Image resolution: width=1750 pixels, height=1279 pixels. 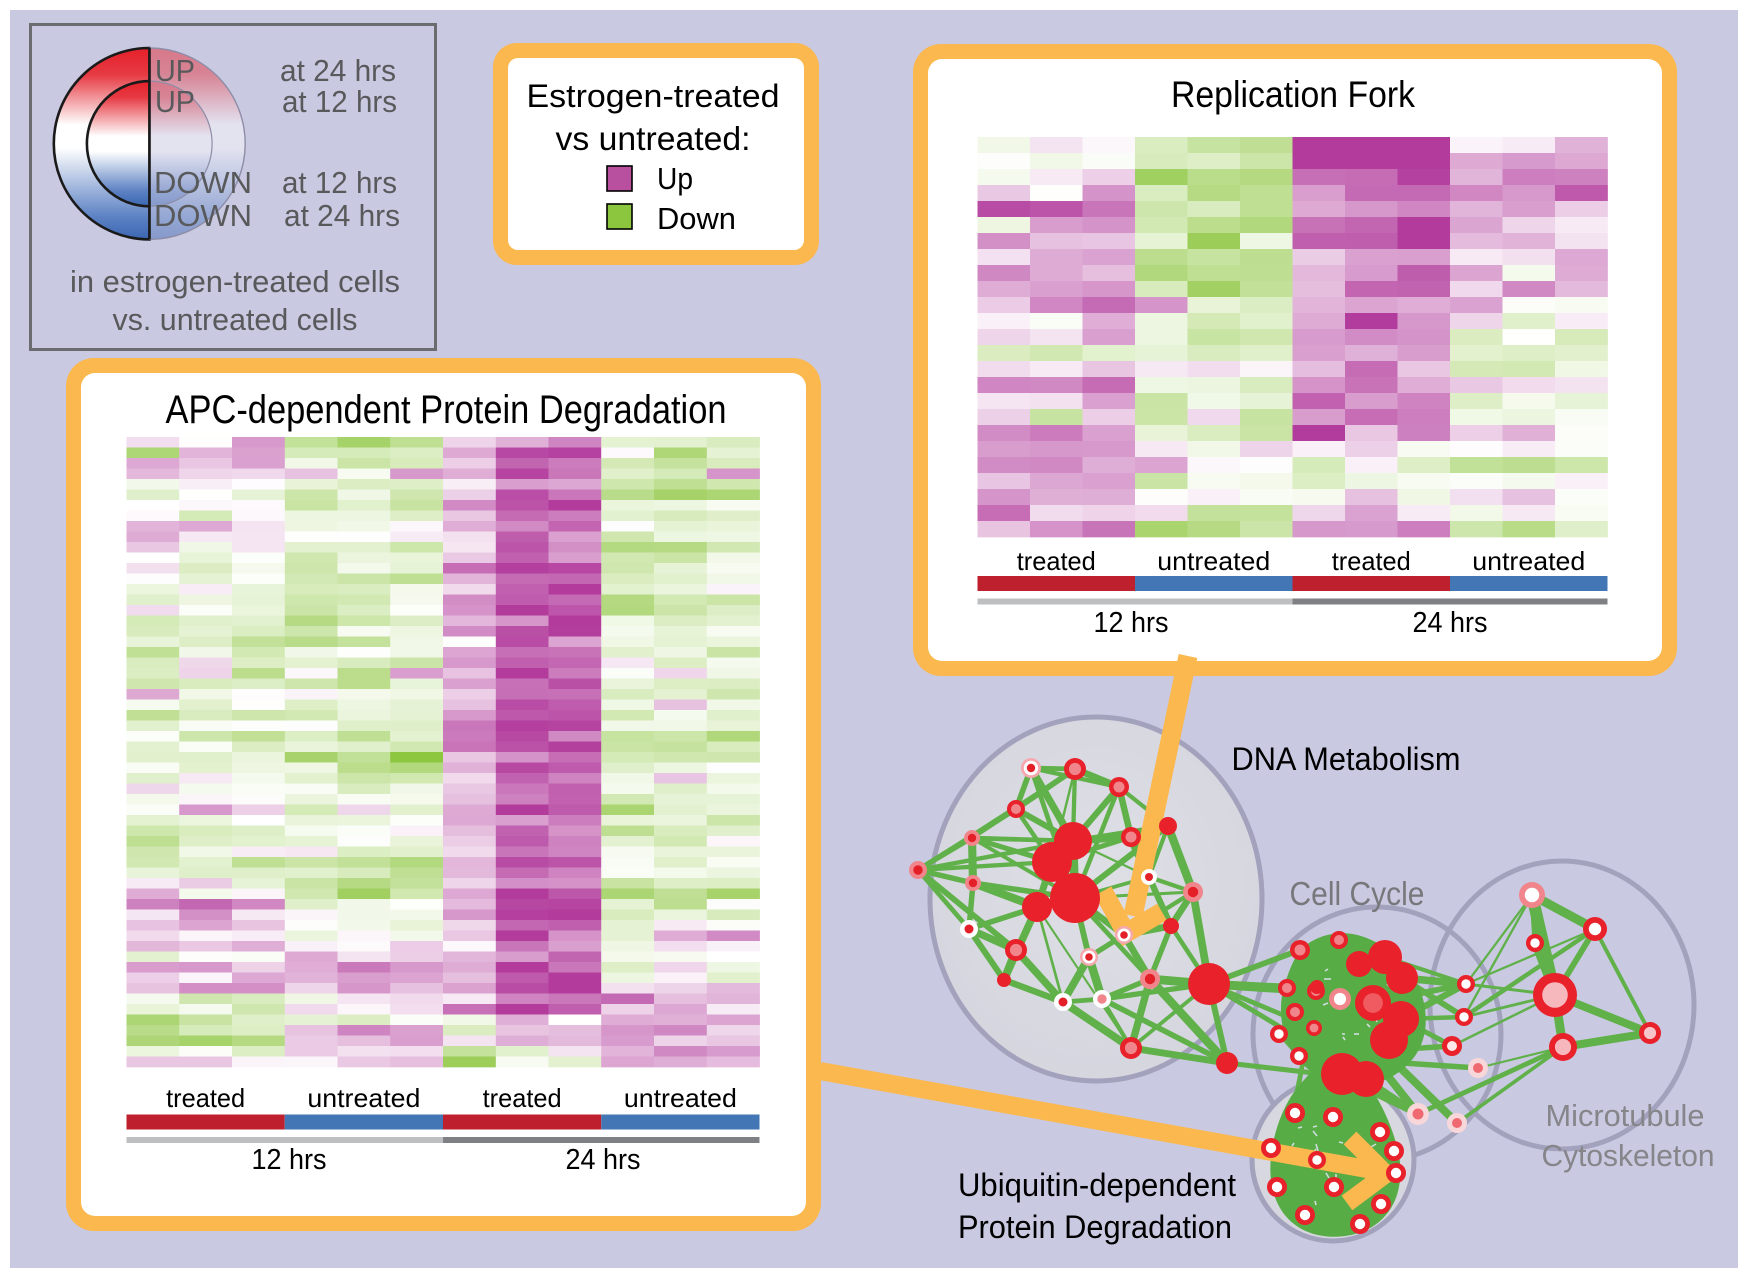 I want to click on svg-text: vs. untreated cells, so click(x=235, y=319).